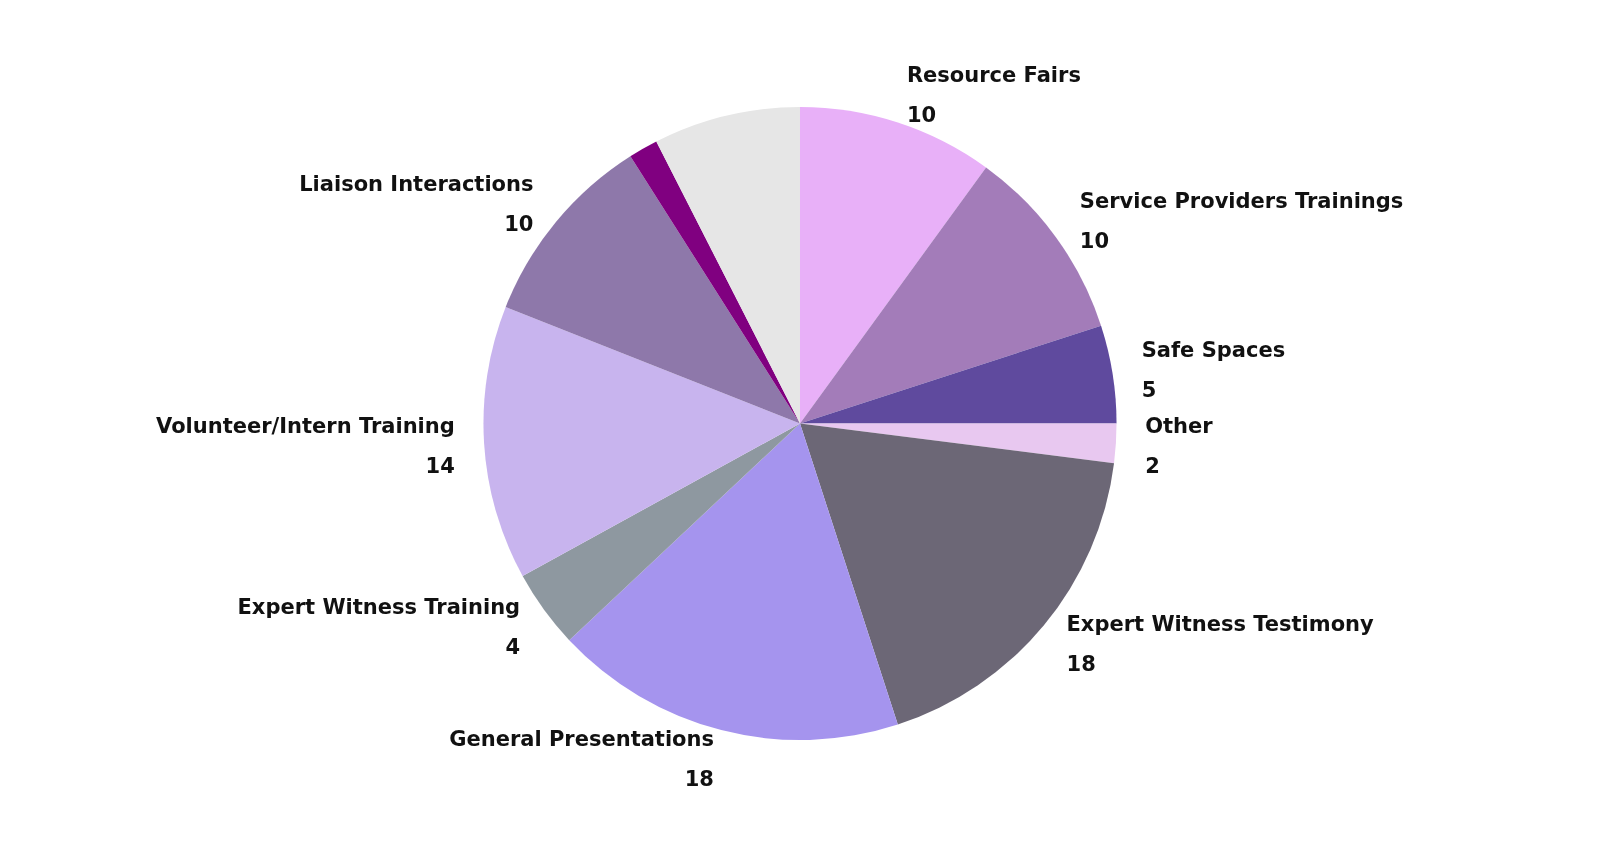  Describe the element at coordinates (440, 465) in the screenshot. I see `data-label: 14` at that location.